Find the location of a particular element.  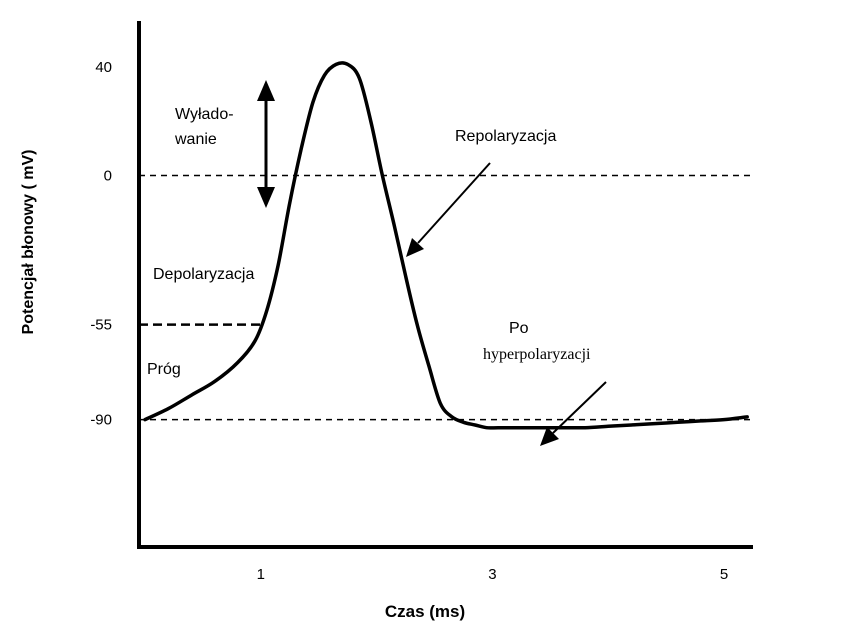

annotation-depolarization: Depolaryzacja is located at coordinates (203, 274).